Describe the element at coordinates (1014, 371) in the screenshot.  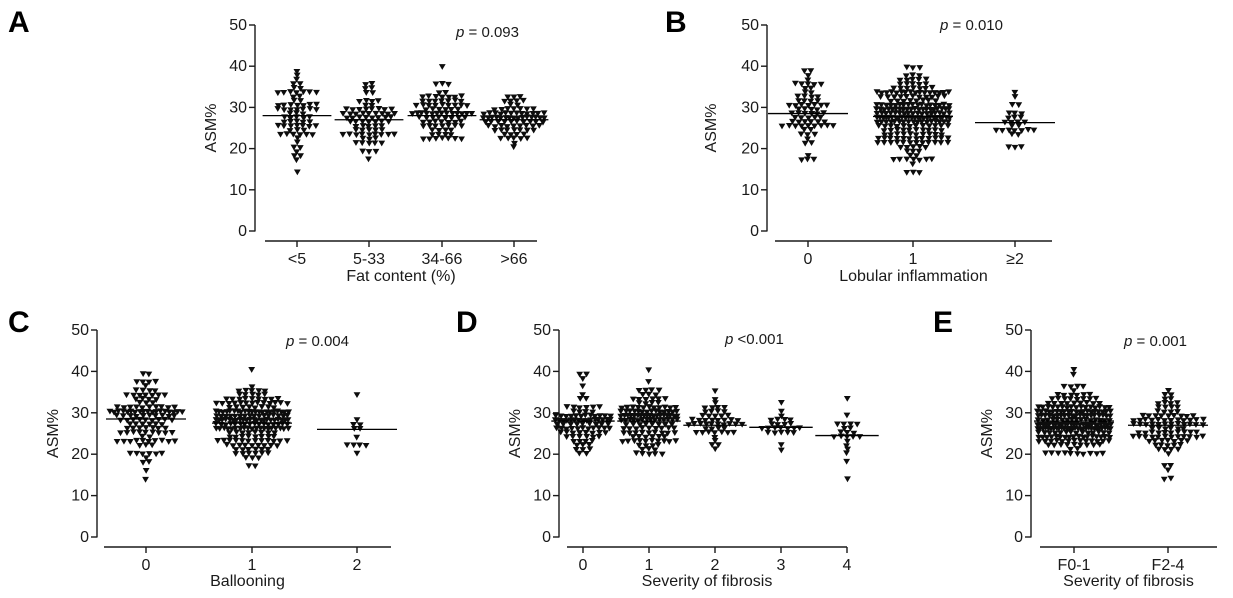
I see `y-tick-label: 40` at that location.